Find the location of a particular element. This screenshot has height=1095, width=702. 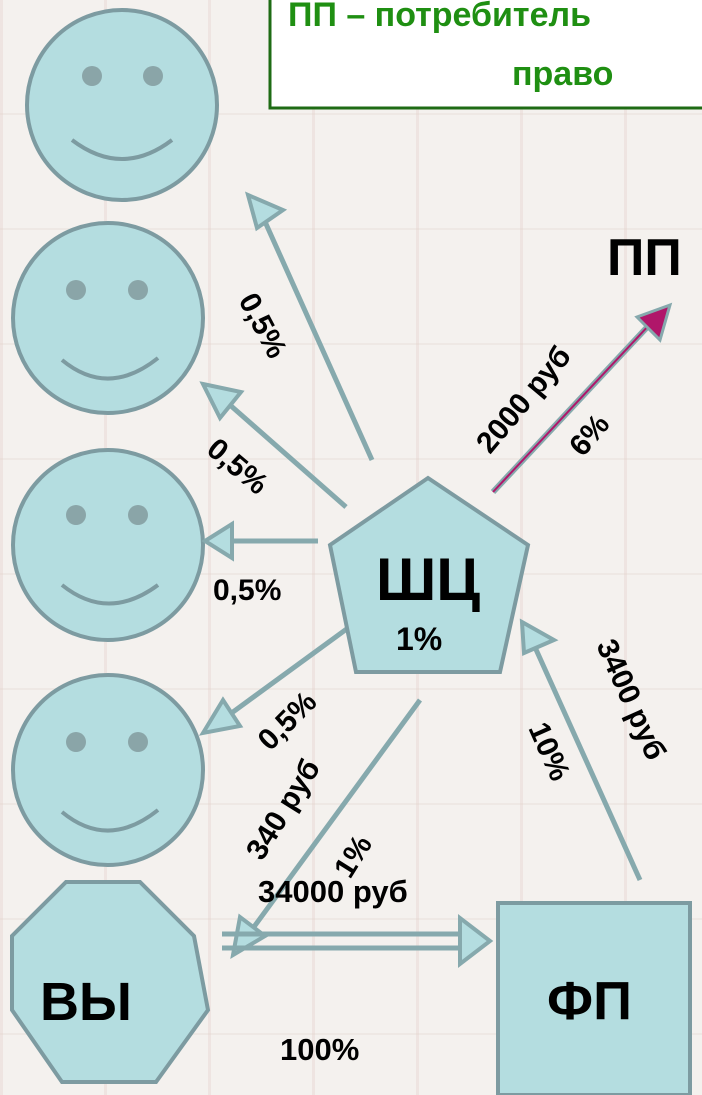

center-label: ШЦ is located at coordinates (428, 579).